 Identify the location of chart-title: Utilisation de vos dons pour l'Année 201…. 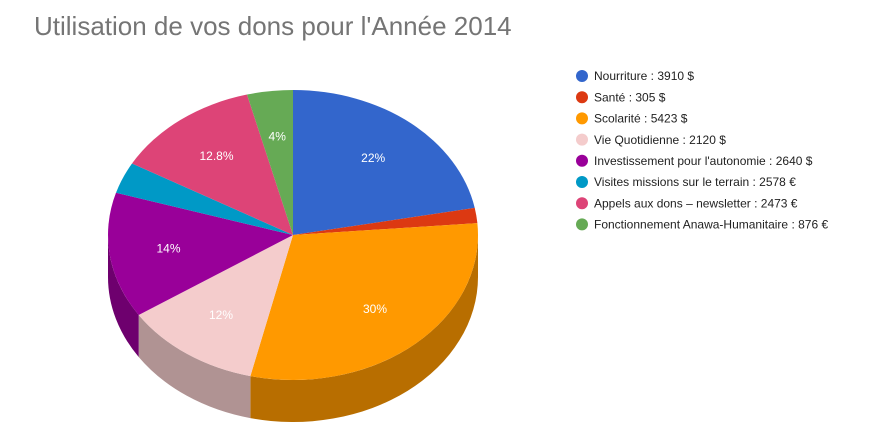
(273, 26).